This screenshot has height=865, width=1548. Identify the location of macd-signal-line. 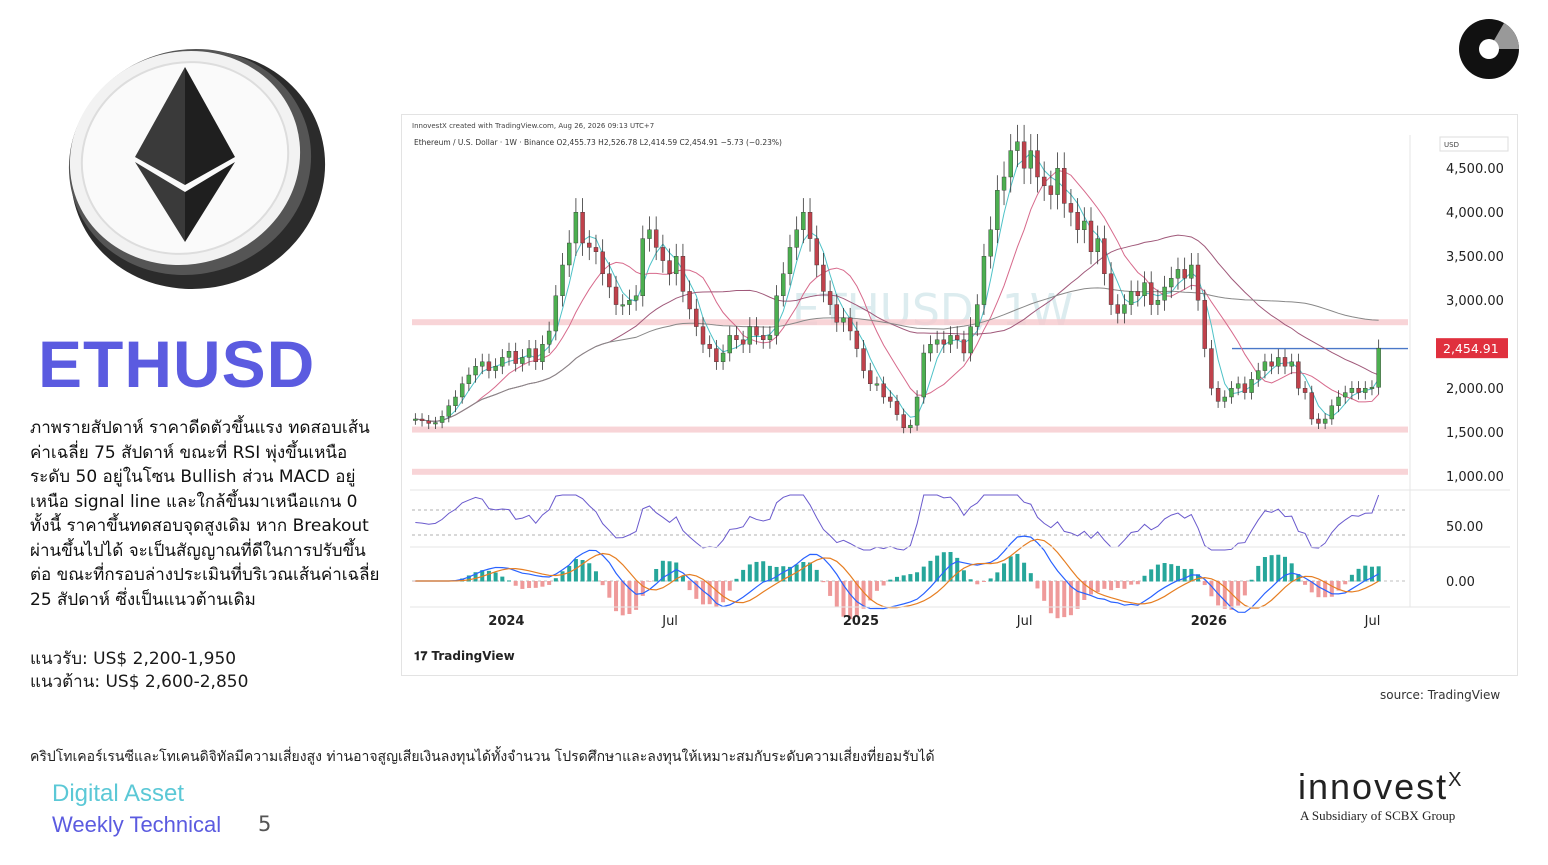
(897, 573).